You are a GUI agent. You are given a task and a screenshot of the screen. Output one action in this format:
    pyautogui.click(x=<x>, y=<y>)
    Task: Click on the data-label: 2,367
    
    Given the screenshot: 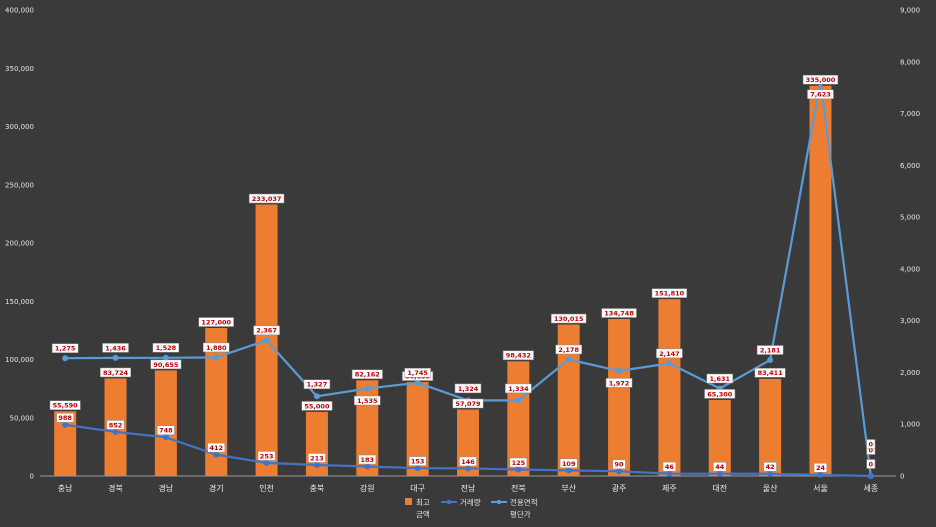 What is the action you would take?
    pyautogui.click(x=266, y=331)
    